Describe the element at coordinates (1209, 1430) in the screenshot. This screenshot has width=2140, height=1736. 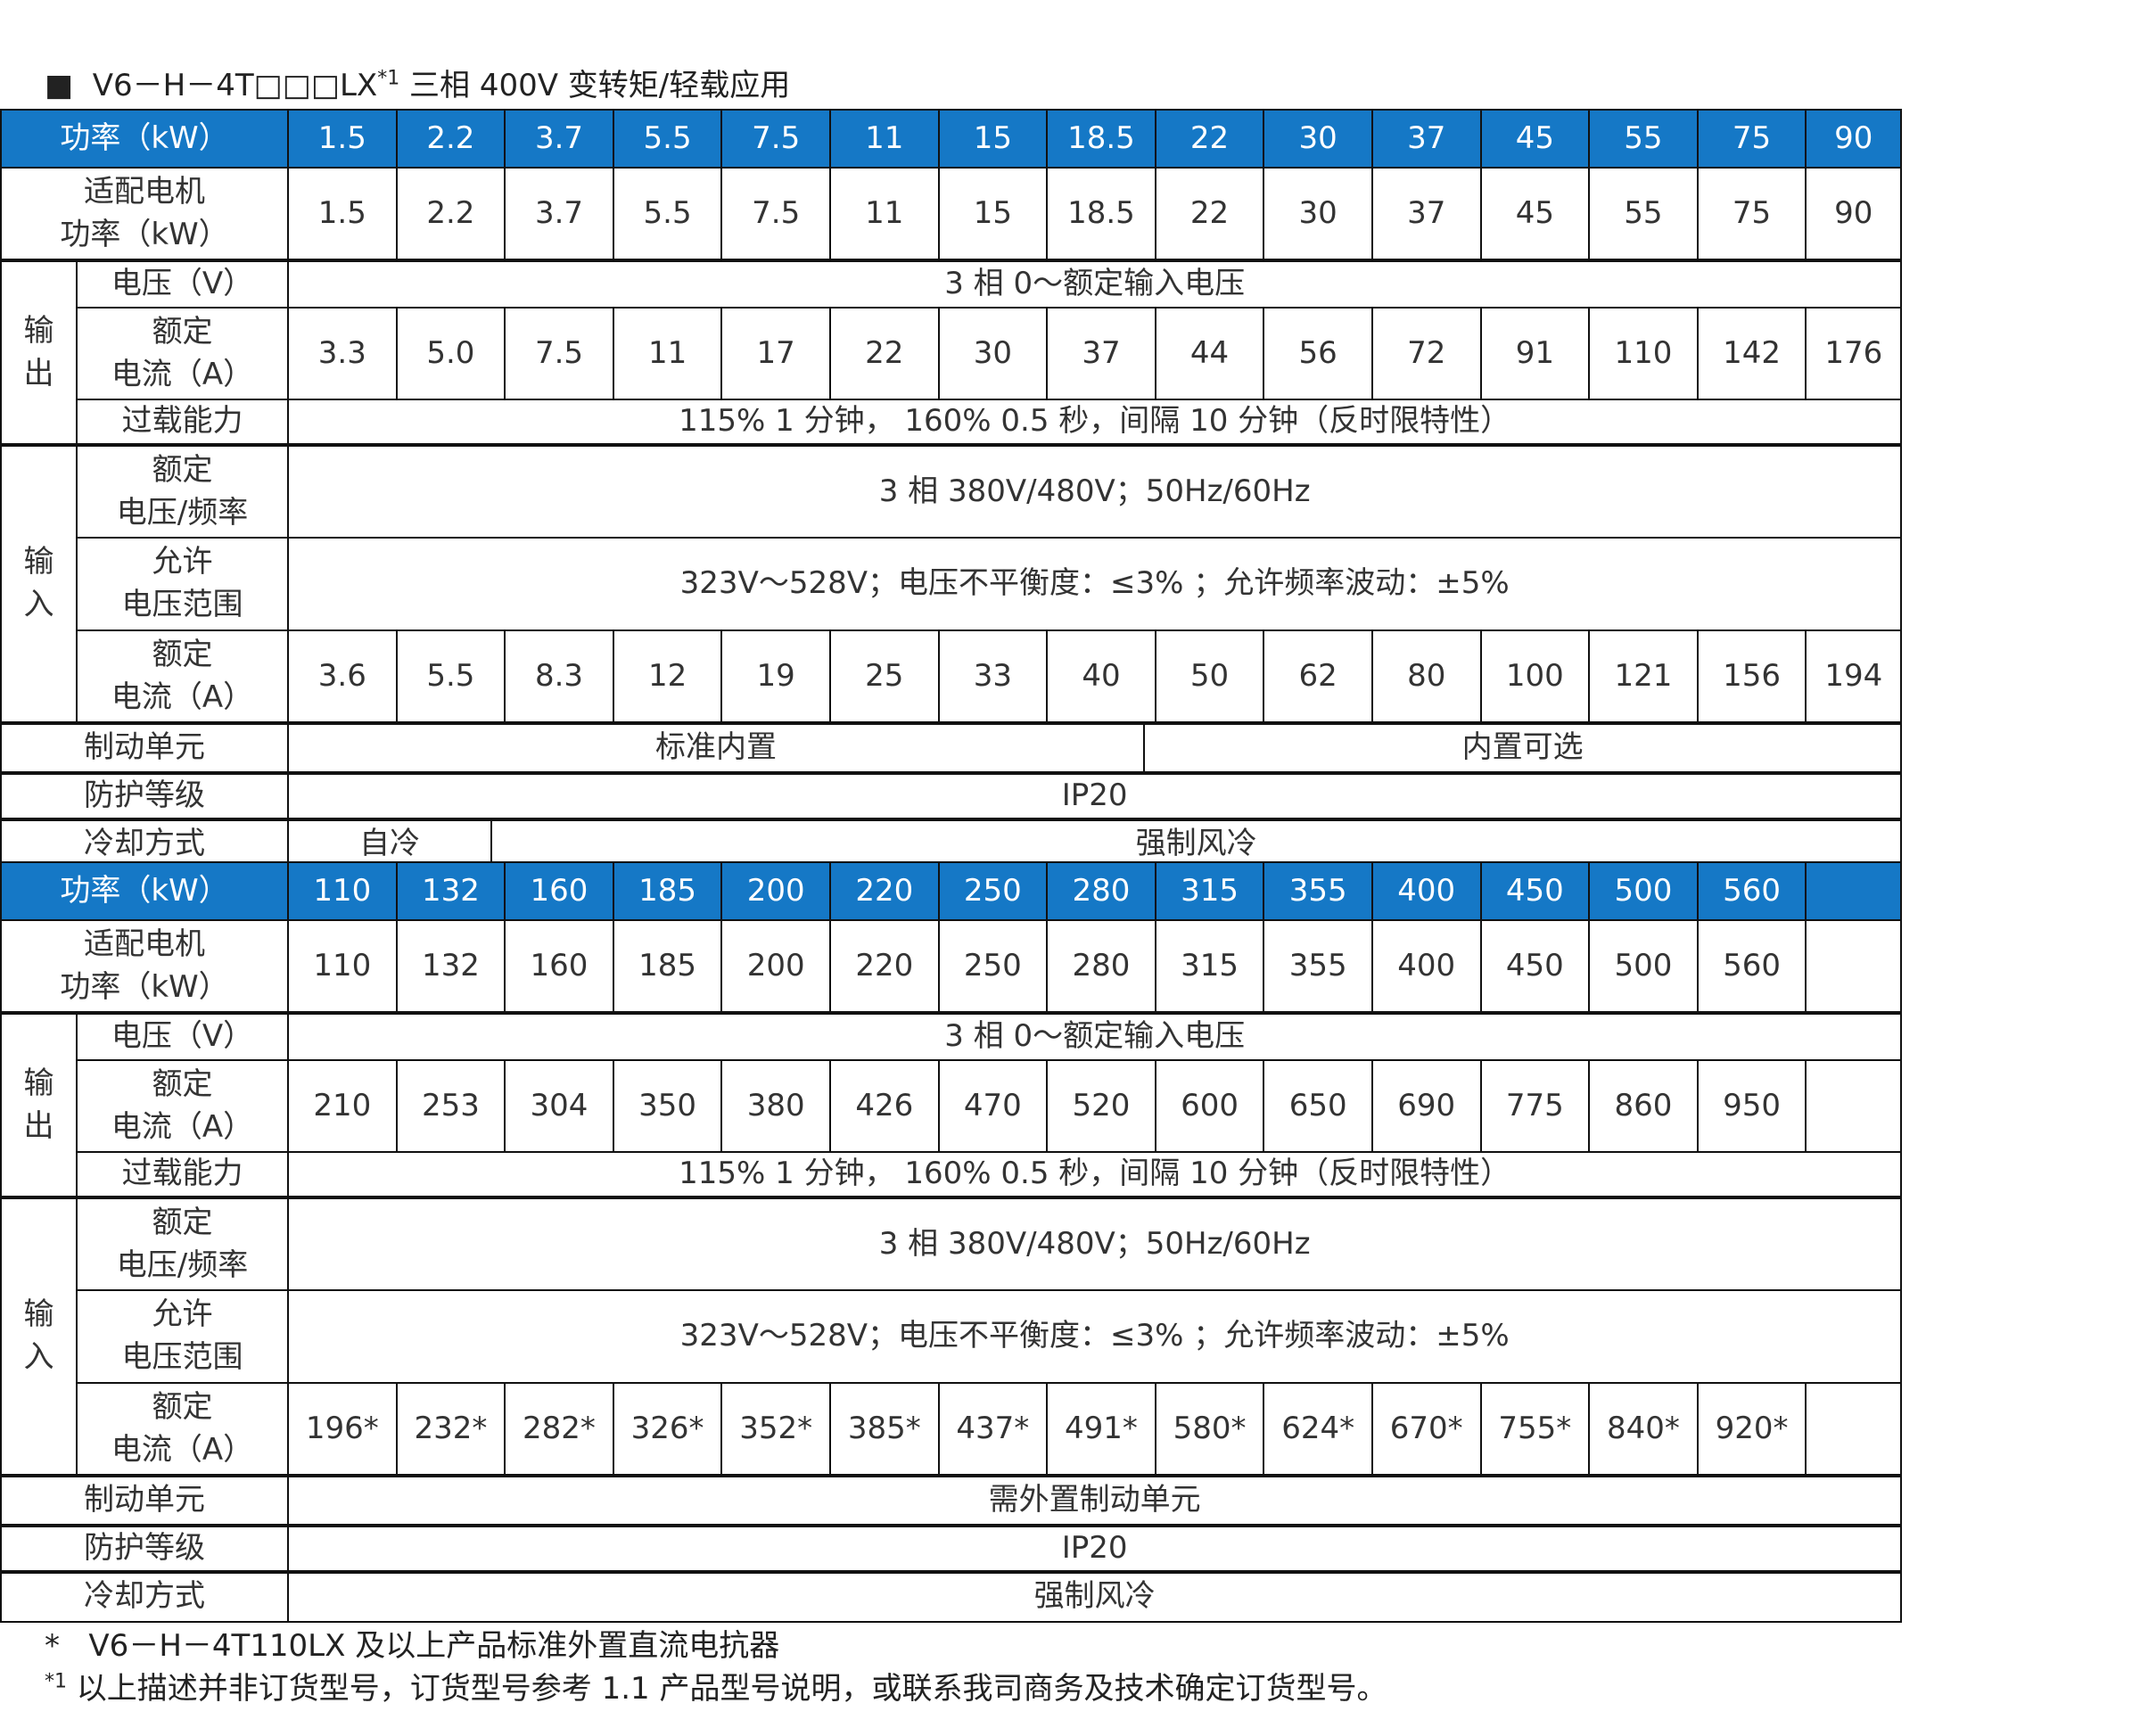
I see `input-current-value: 580*` at that location.